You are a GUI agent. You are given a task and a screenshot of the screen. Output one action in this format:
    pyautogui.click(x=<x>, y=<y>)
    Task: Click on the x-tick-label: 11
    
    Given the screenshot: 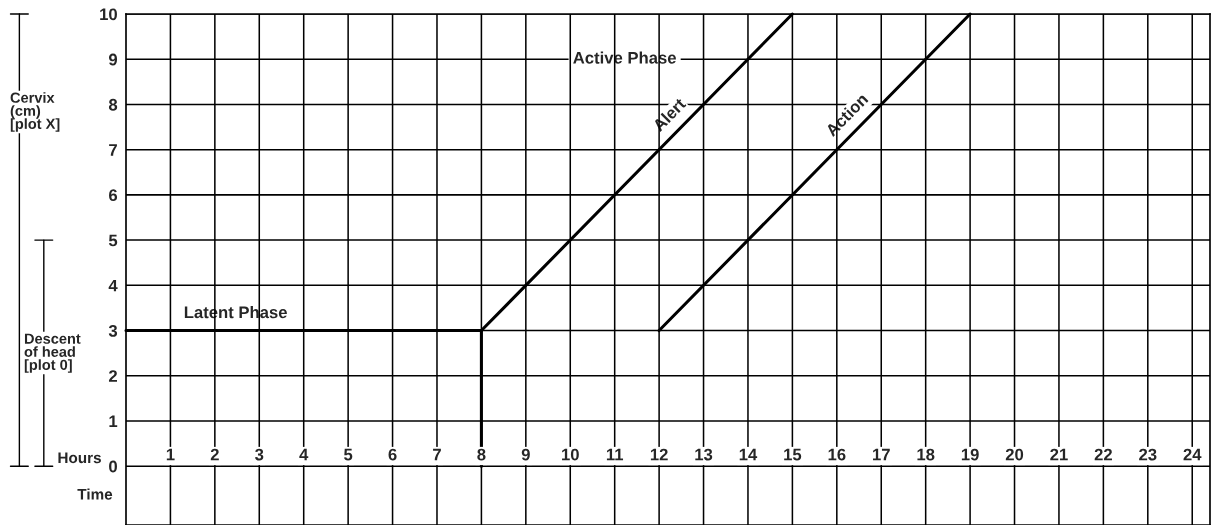 What is the action you would take?
    pyautogui.click(x=615, y=454)
    